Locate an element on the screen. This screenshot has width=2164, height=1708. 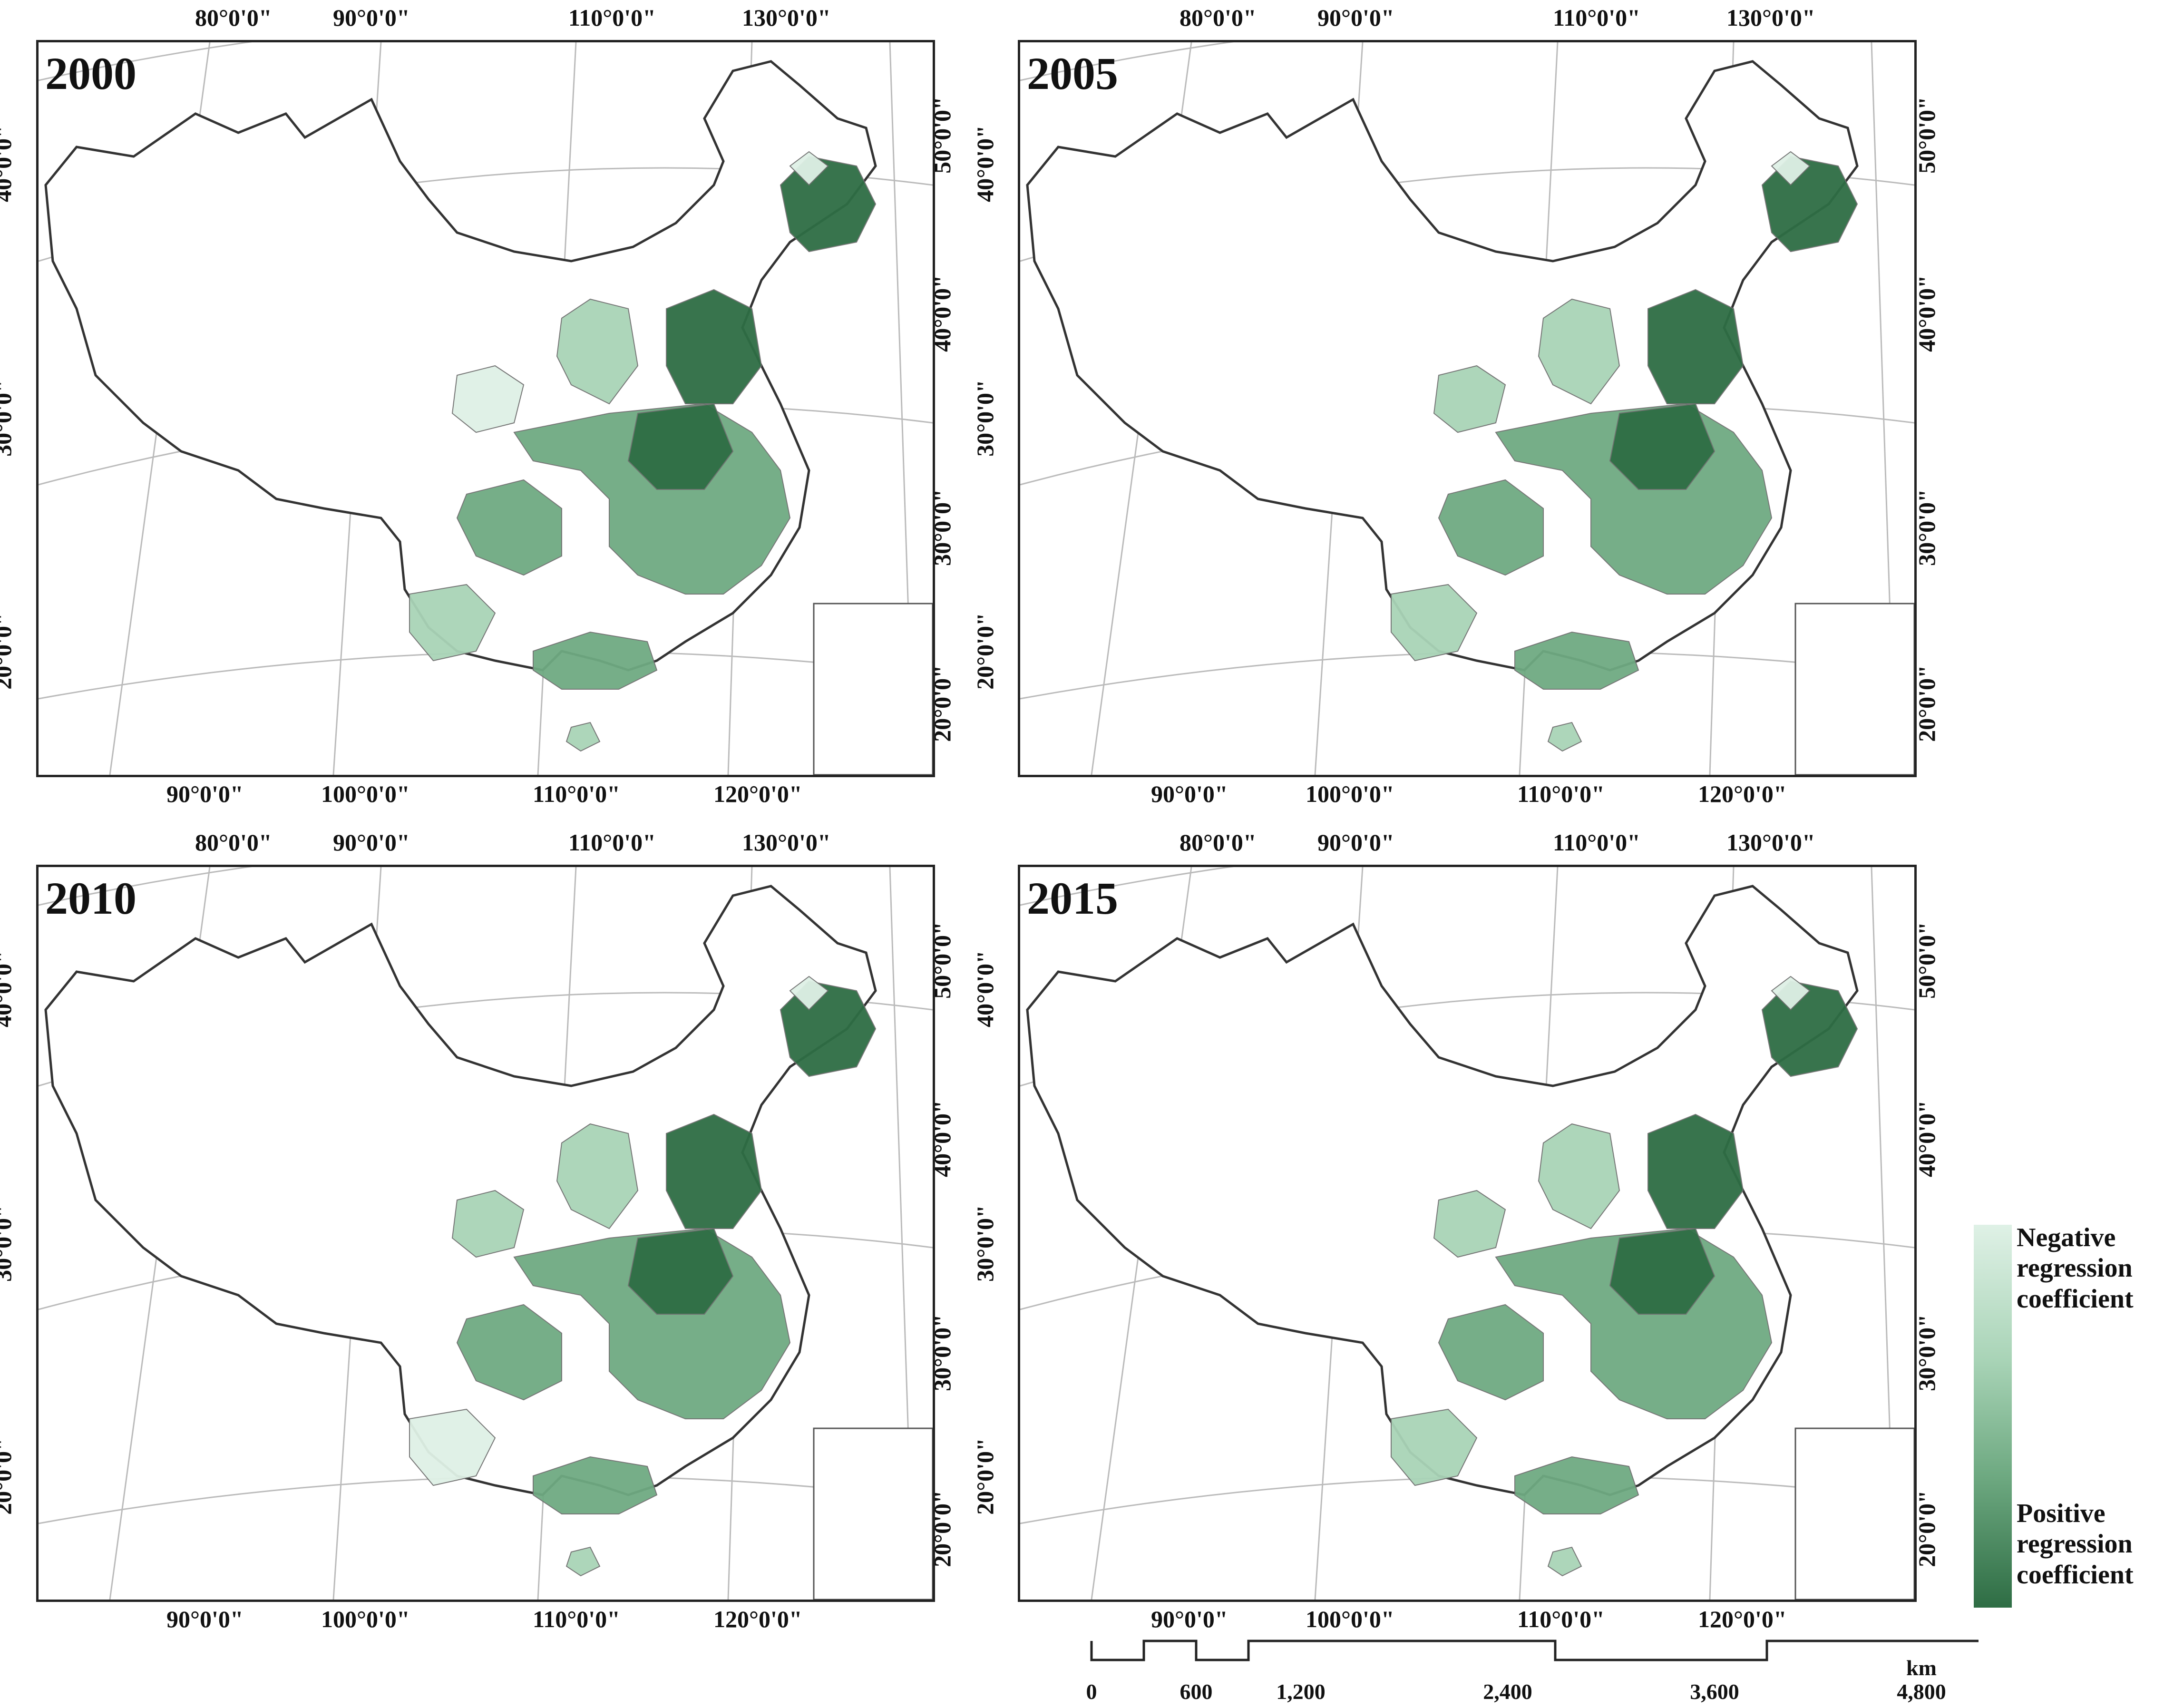
year-label: 2005 is located at coordinates (1072, 73).